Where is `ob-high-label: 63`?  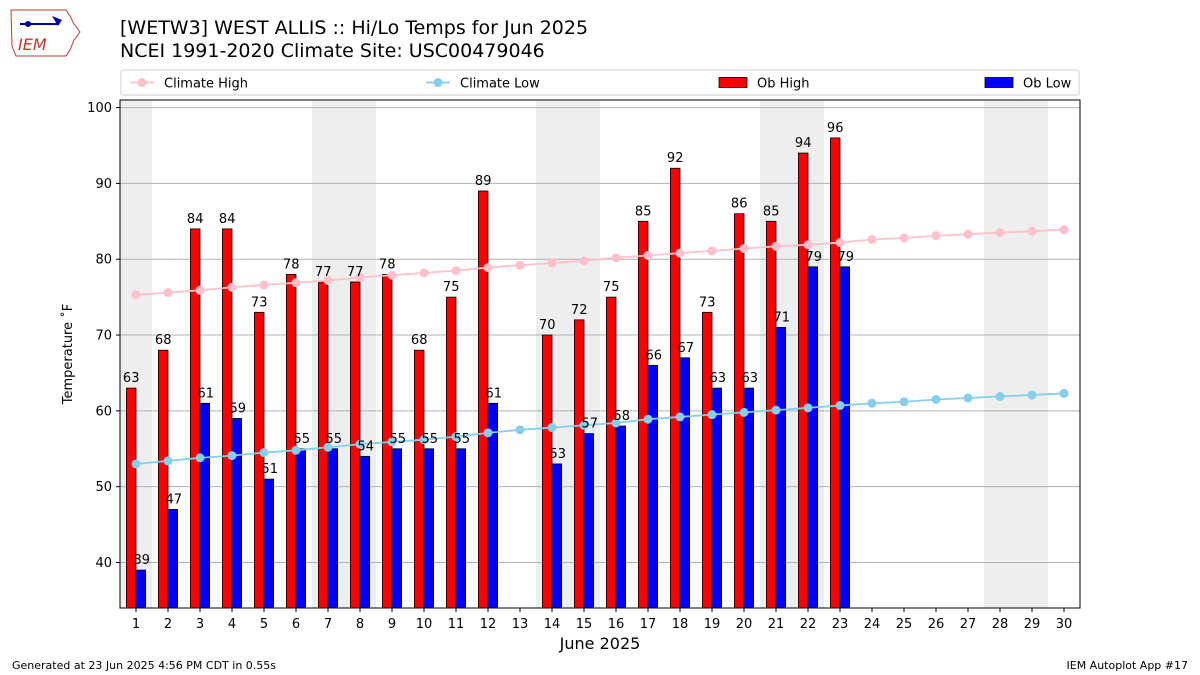
ob-high-label: 63 is located at coordinates (131, 378).